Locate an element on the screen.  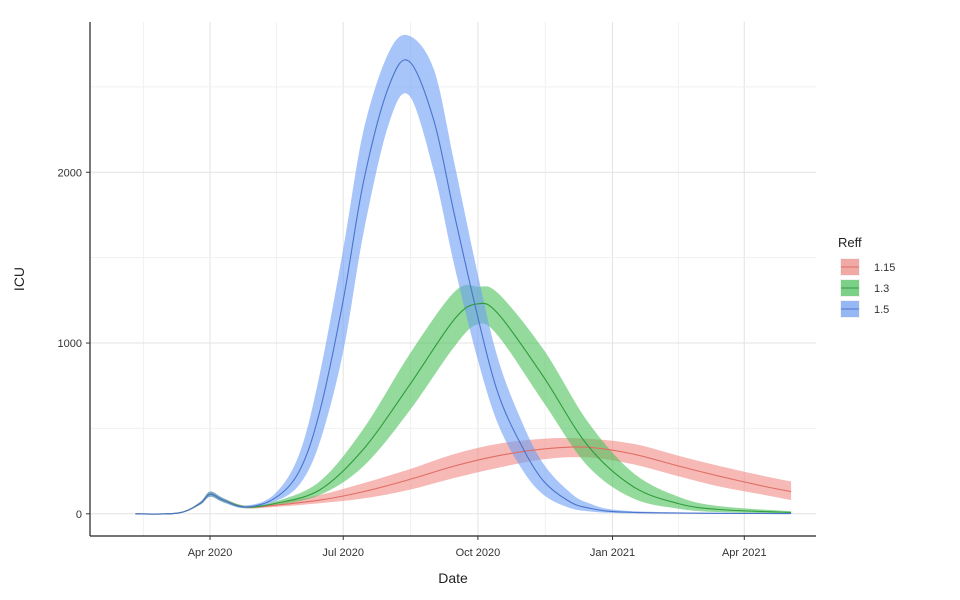
y-axis-ticks: 0 1000 2000 is located at coordinates (74, 344).